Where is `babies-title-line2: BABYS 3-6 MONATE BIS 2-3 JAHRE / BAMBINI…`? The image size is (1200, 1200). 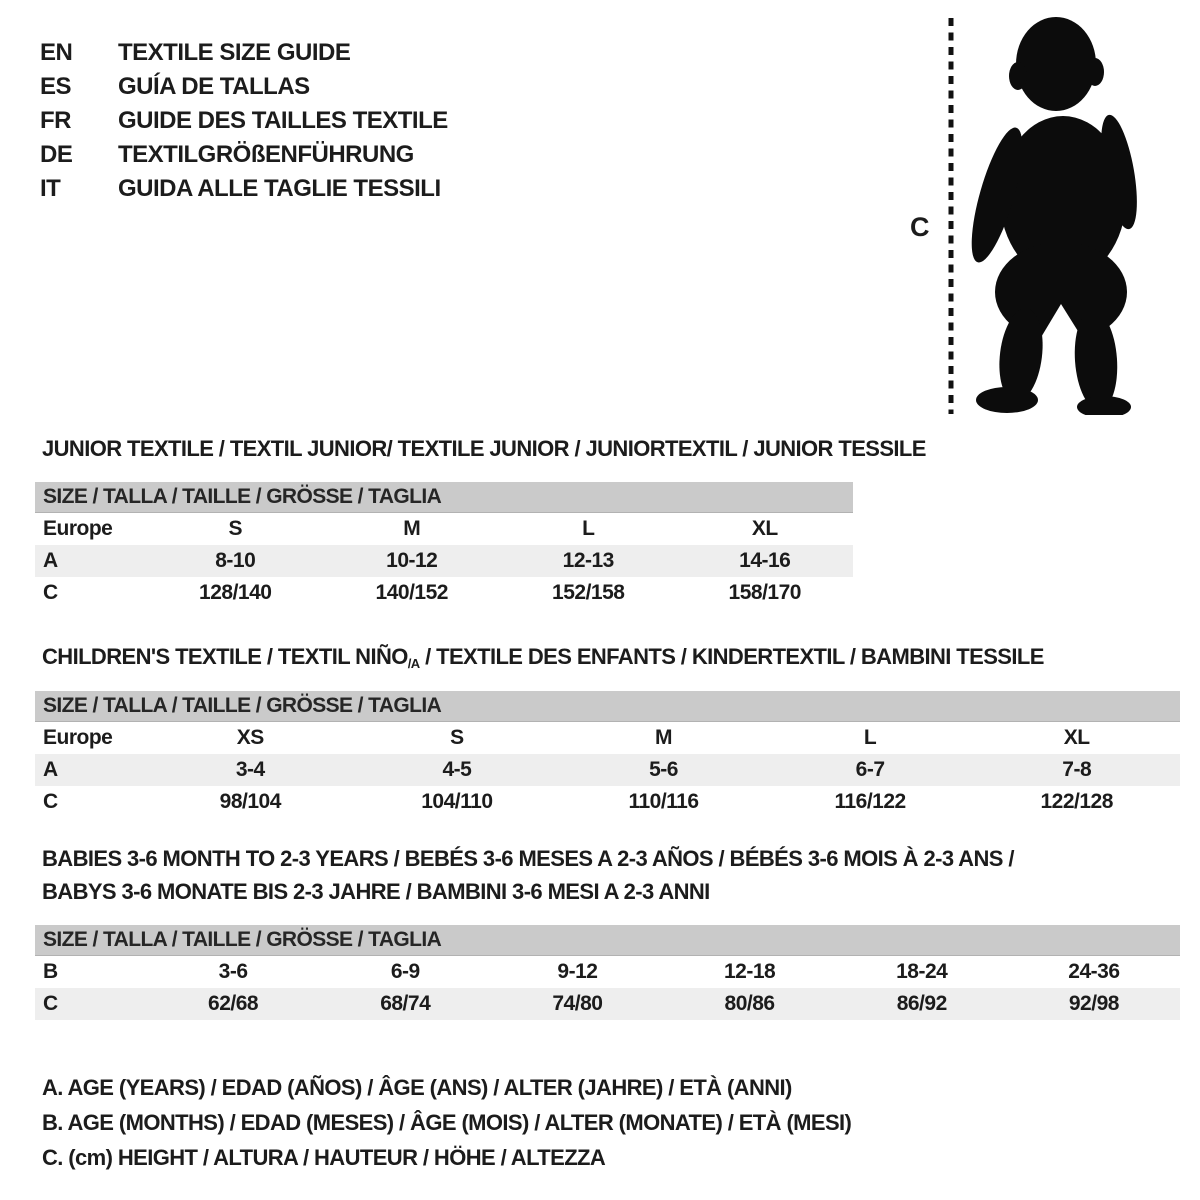
babies-title-line2: BABYS 3-6 MONATE BIS 2-3 JAHRE / BAMBINI… is located at coordinates (376, 891).